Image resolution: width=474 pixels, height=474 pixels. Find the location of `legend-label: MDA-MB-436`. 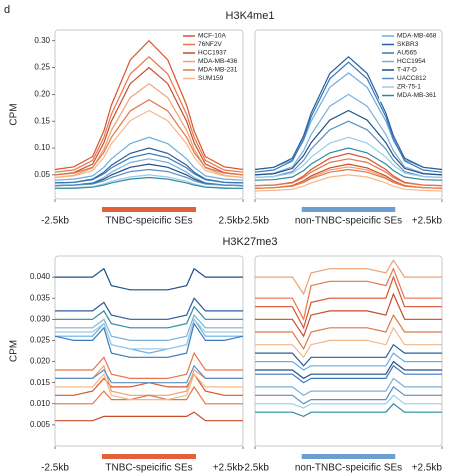

legend-label: MDA-MB-436 is located at coordinates (218, 61).